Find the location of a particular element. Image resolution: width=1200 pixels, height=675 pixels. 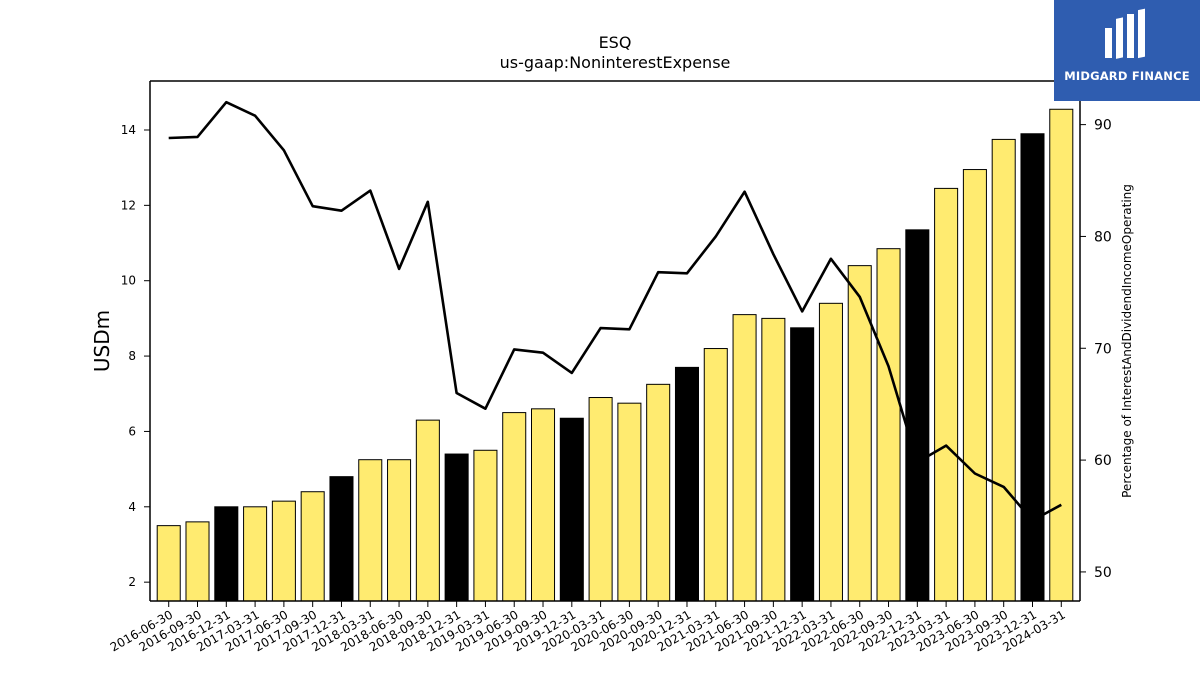

y-tick-label: 2 is located at coordinates (132, 582).